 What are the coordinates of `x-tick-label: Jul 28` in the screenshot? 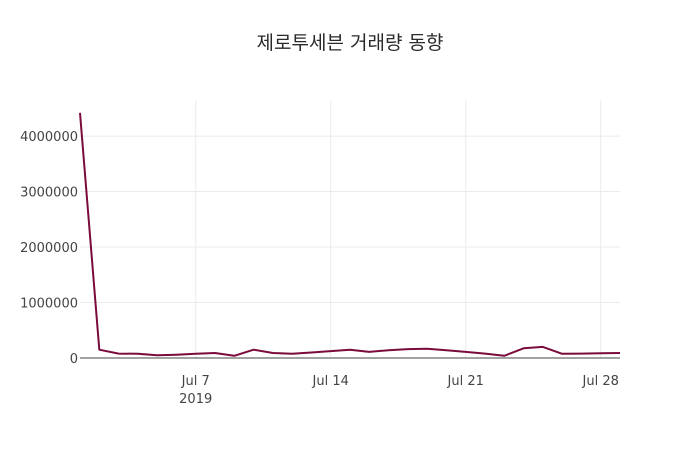 It's located at (600, 381).